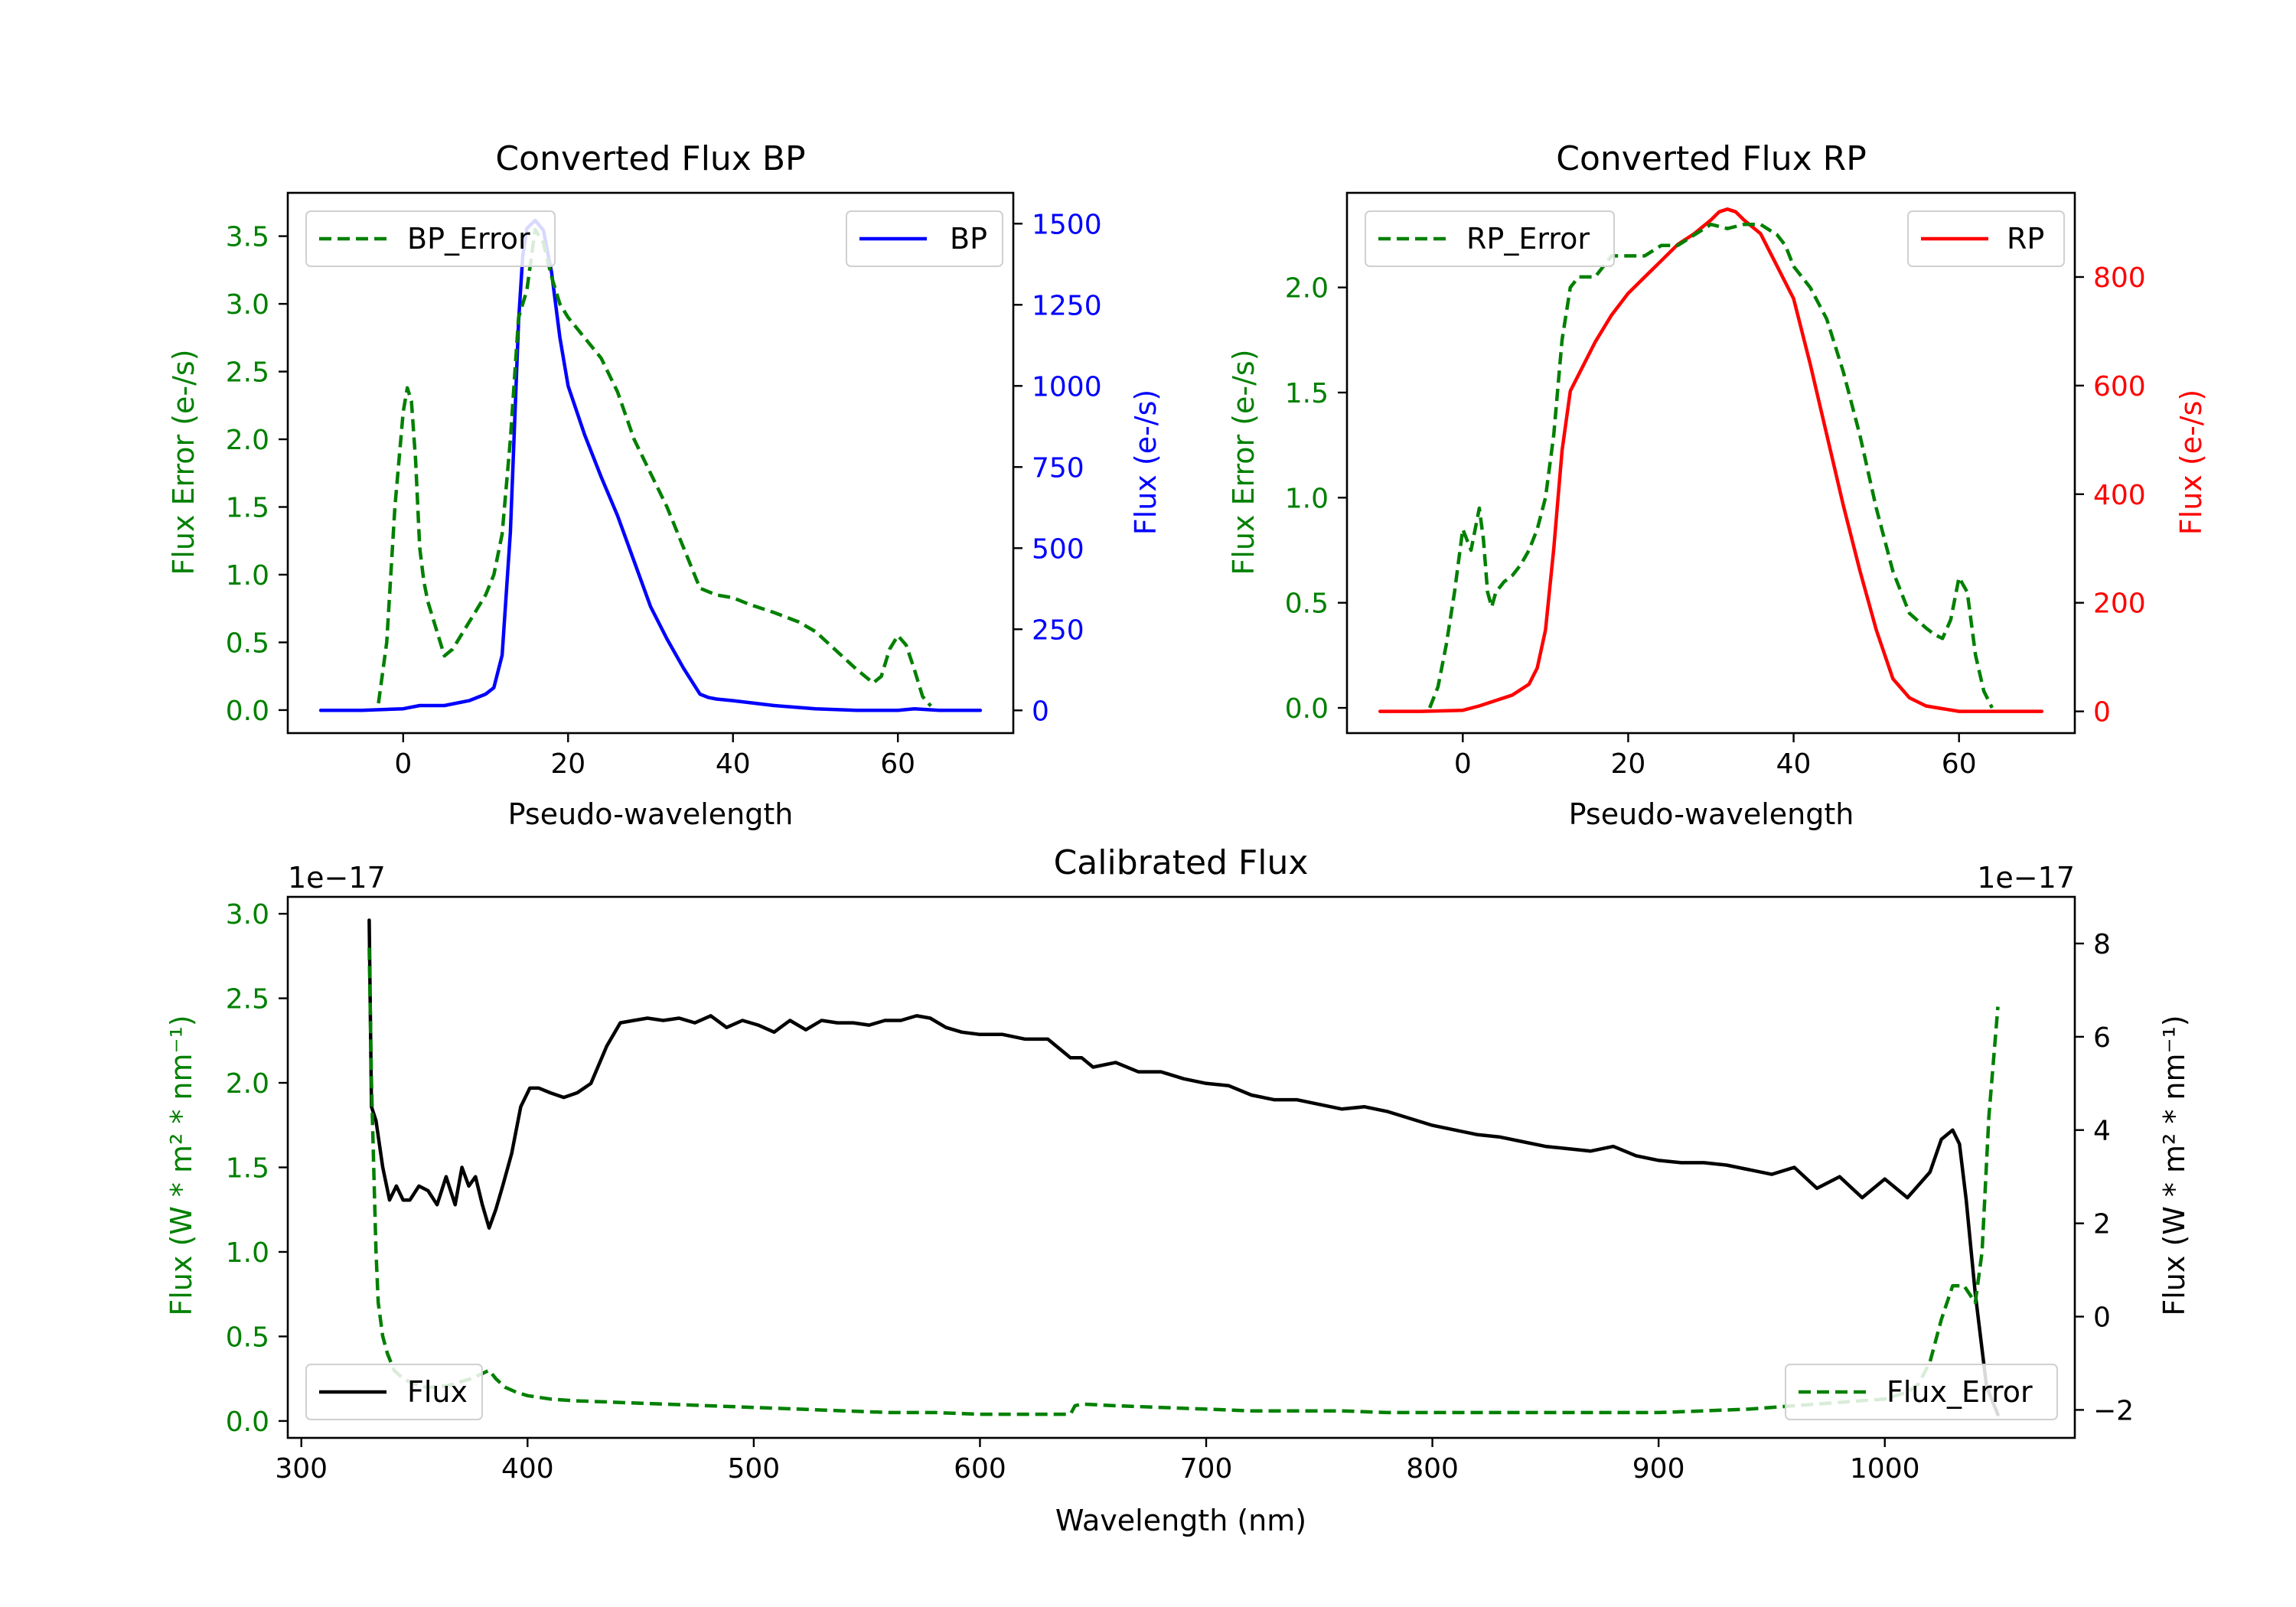 The image size is (2296, 1607). Describe the element at coordinates (247, 305) in the screenshot. I see `bp-left-tick-label: 3.0` at that location.